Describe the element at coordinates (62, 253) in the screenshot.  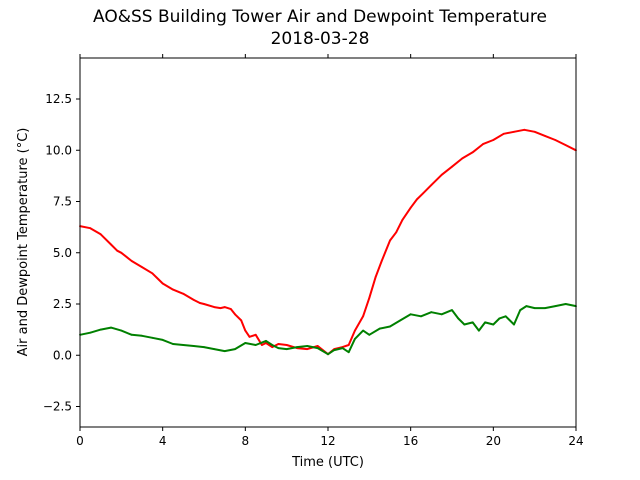
I see `y-tick-label: 5.0` at that location.